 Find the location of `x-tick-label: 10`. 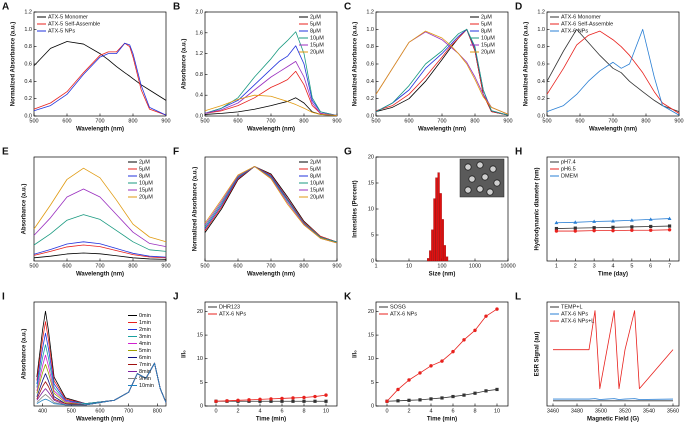

x-tick-label: 10 is located at coordinates (497, 411).